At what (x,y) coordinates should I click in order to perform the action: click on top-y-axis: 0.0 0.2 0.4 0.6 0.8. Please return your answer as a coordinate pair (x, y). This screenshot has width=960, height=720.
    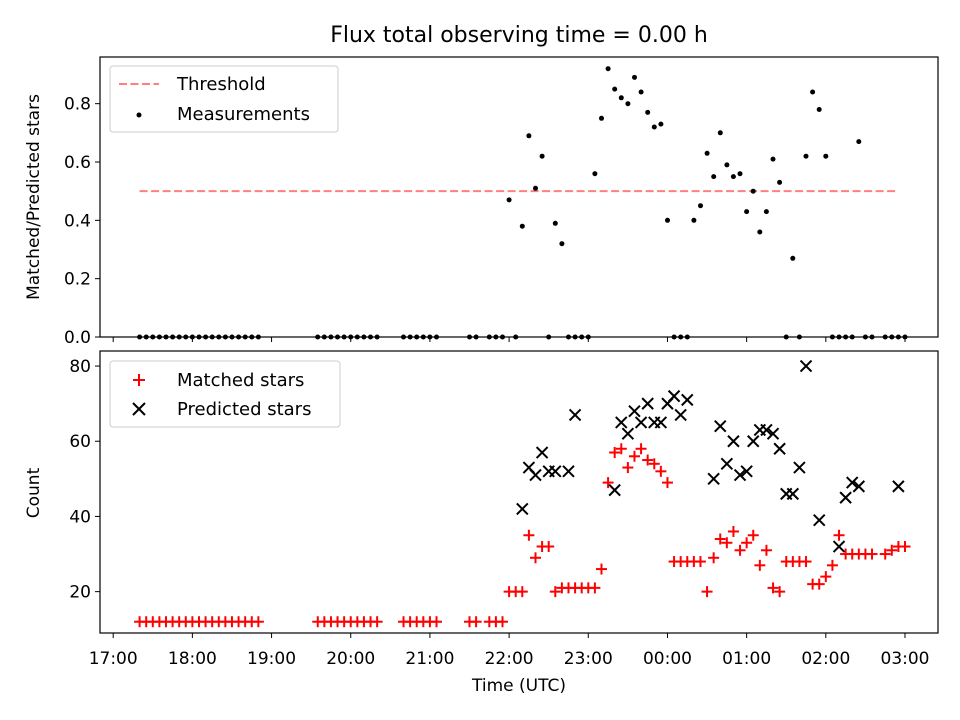
    Looking at the image, I should click on (82, 221).